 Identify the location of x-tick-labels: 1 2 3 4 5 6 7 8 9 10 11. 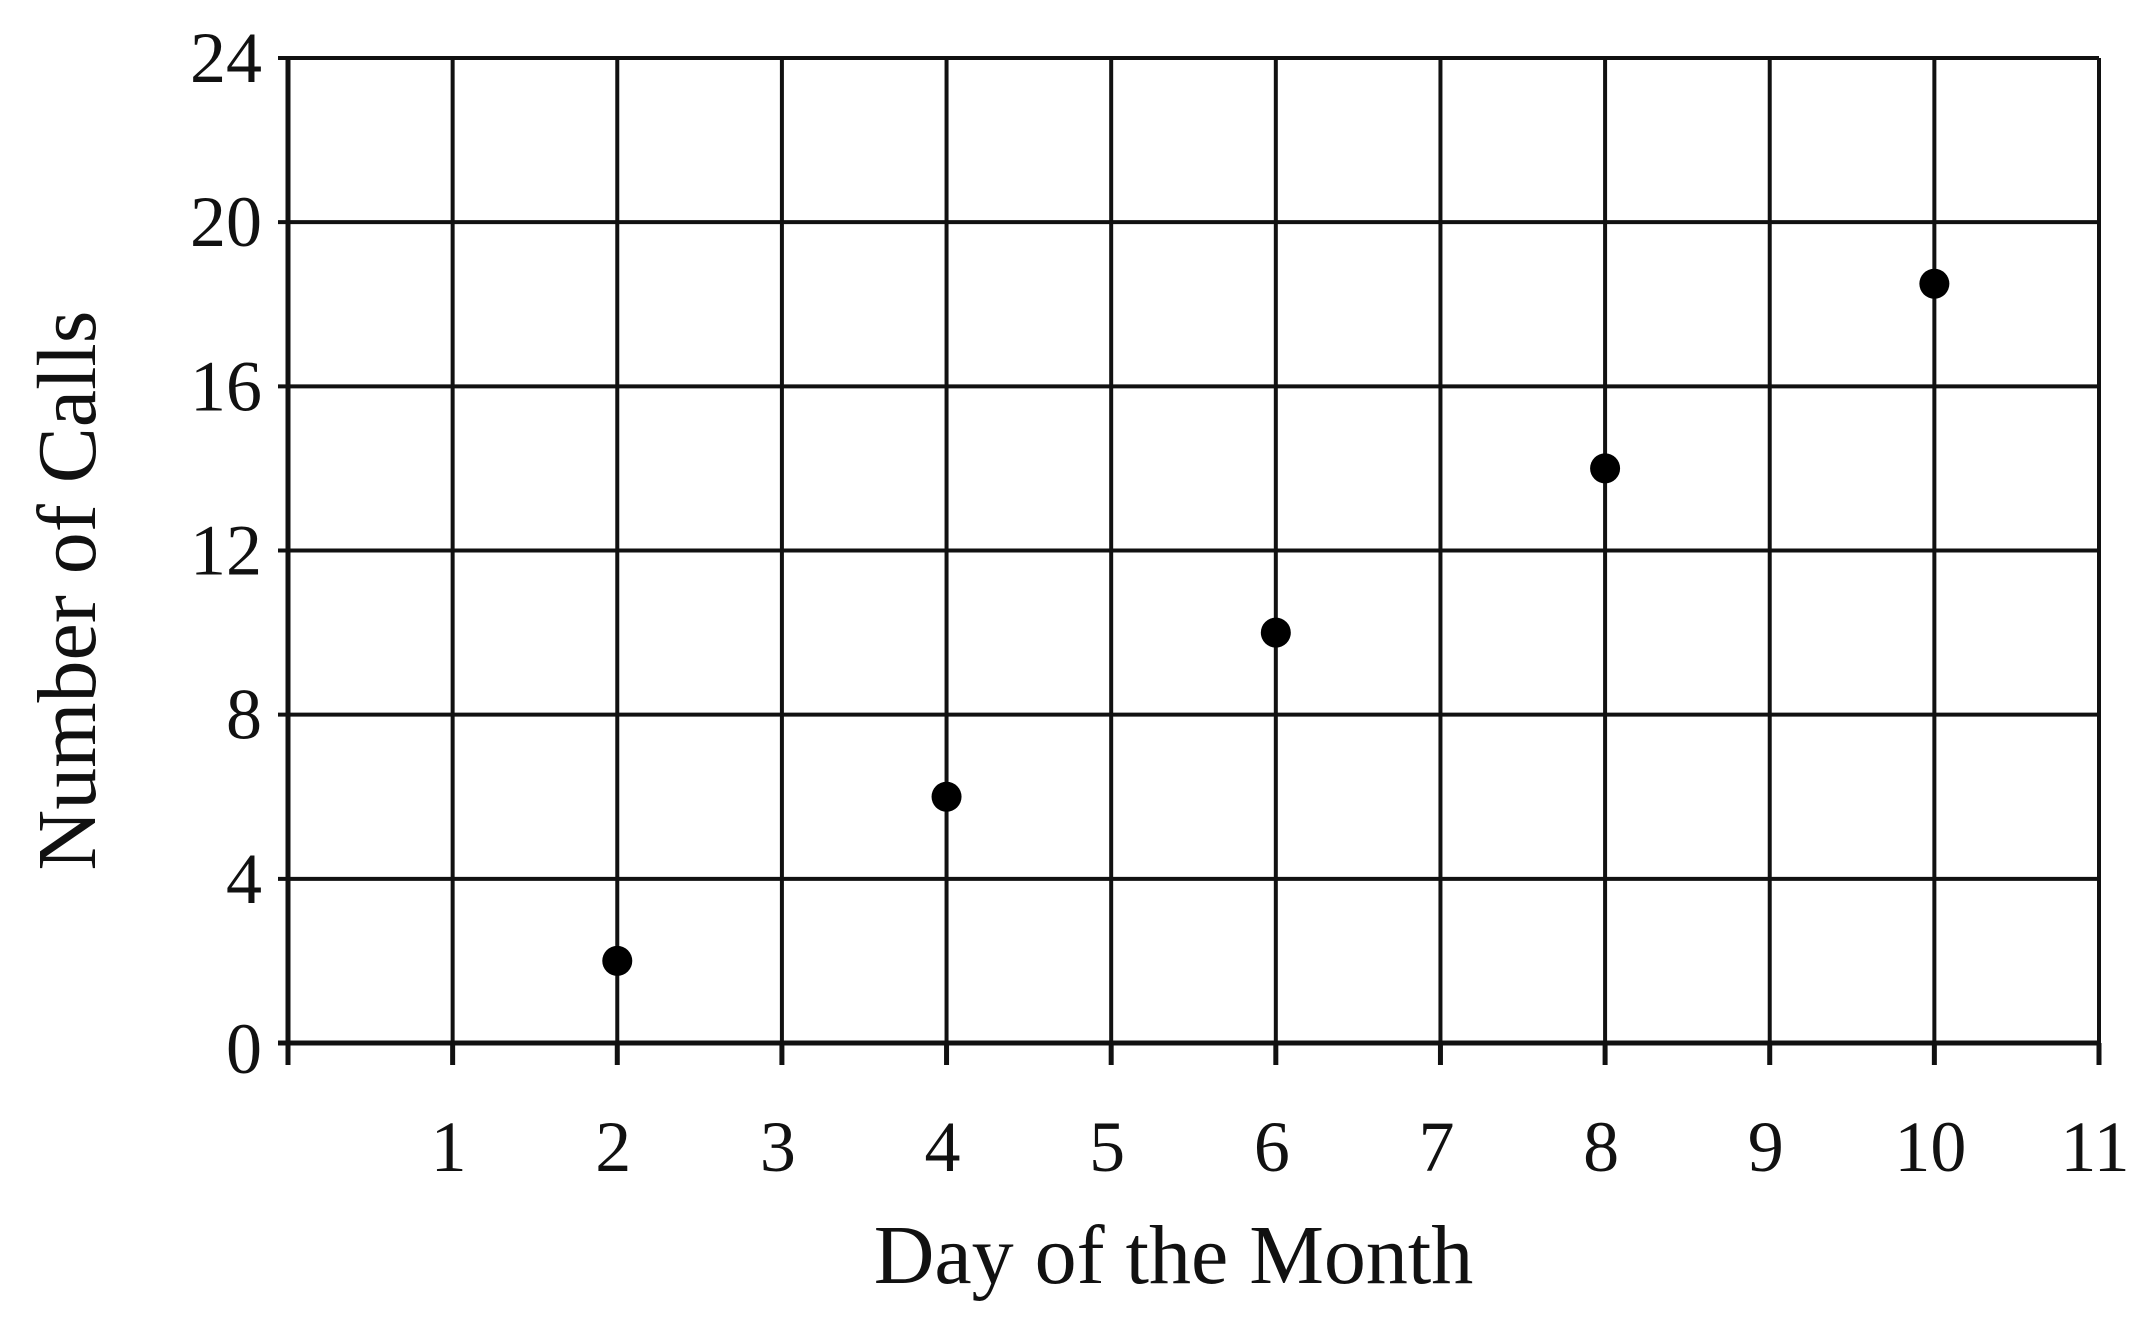
(1280, 1147).